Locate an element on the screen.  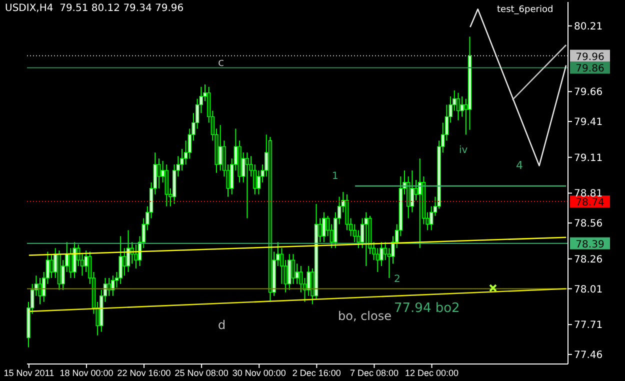
annotation: iv is located at coordinates (463, 150).